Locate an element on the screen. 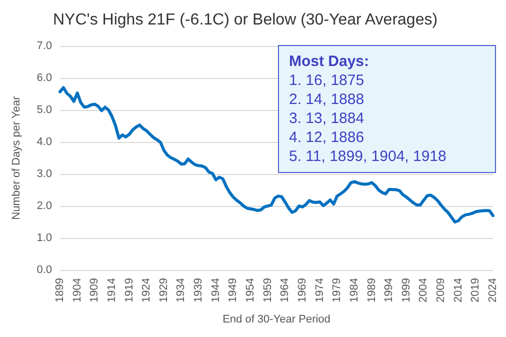  x-tick-label: 1984 is located at coordinates (354, 290).